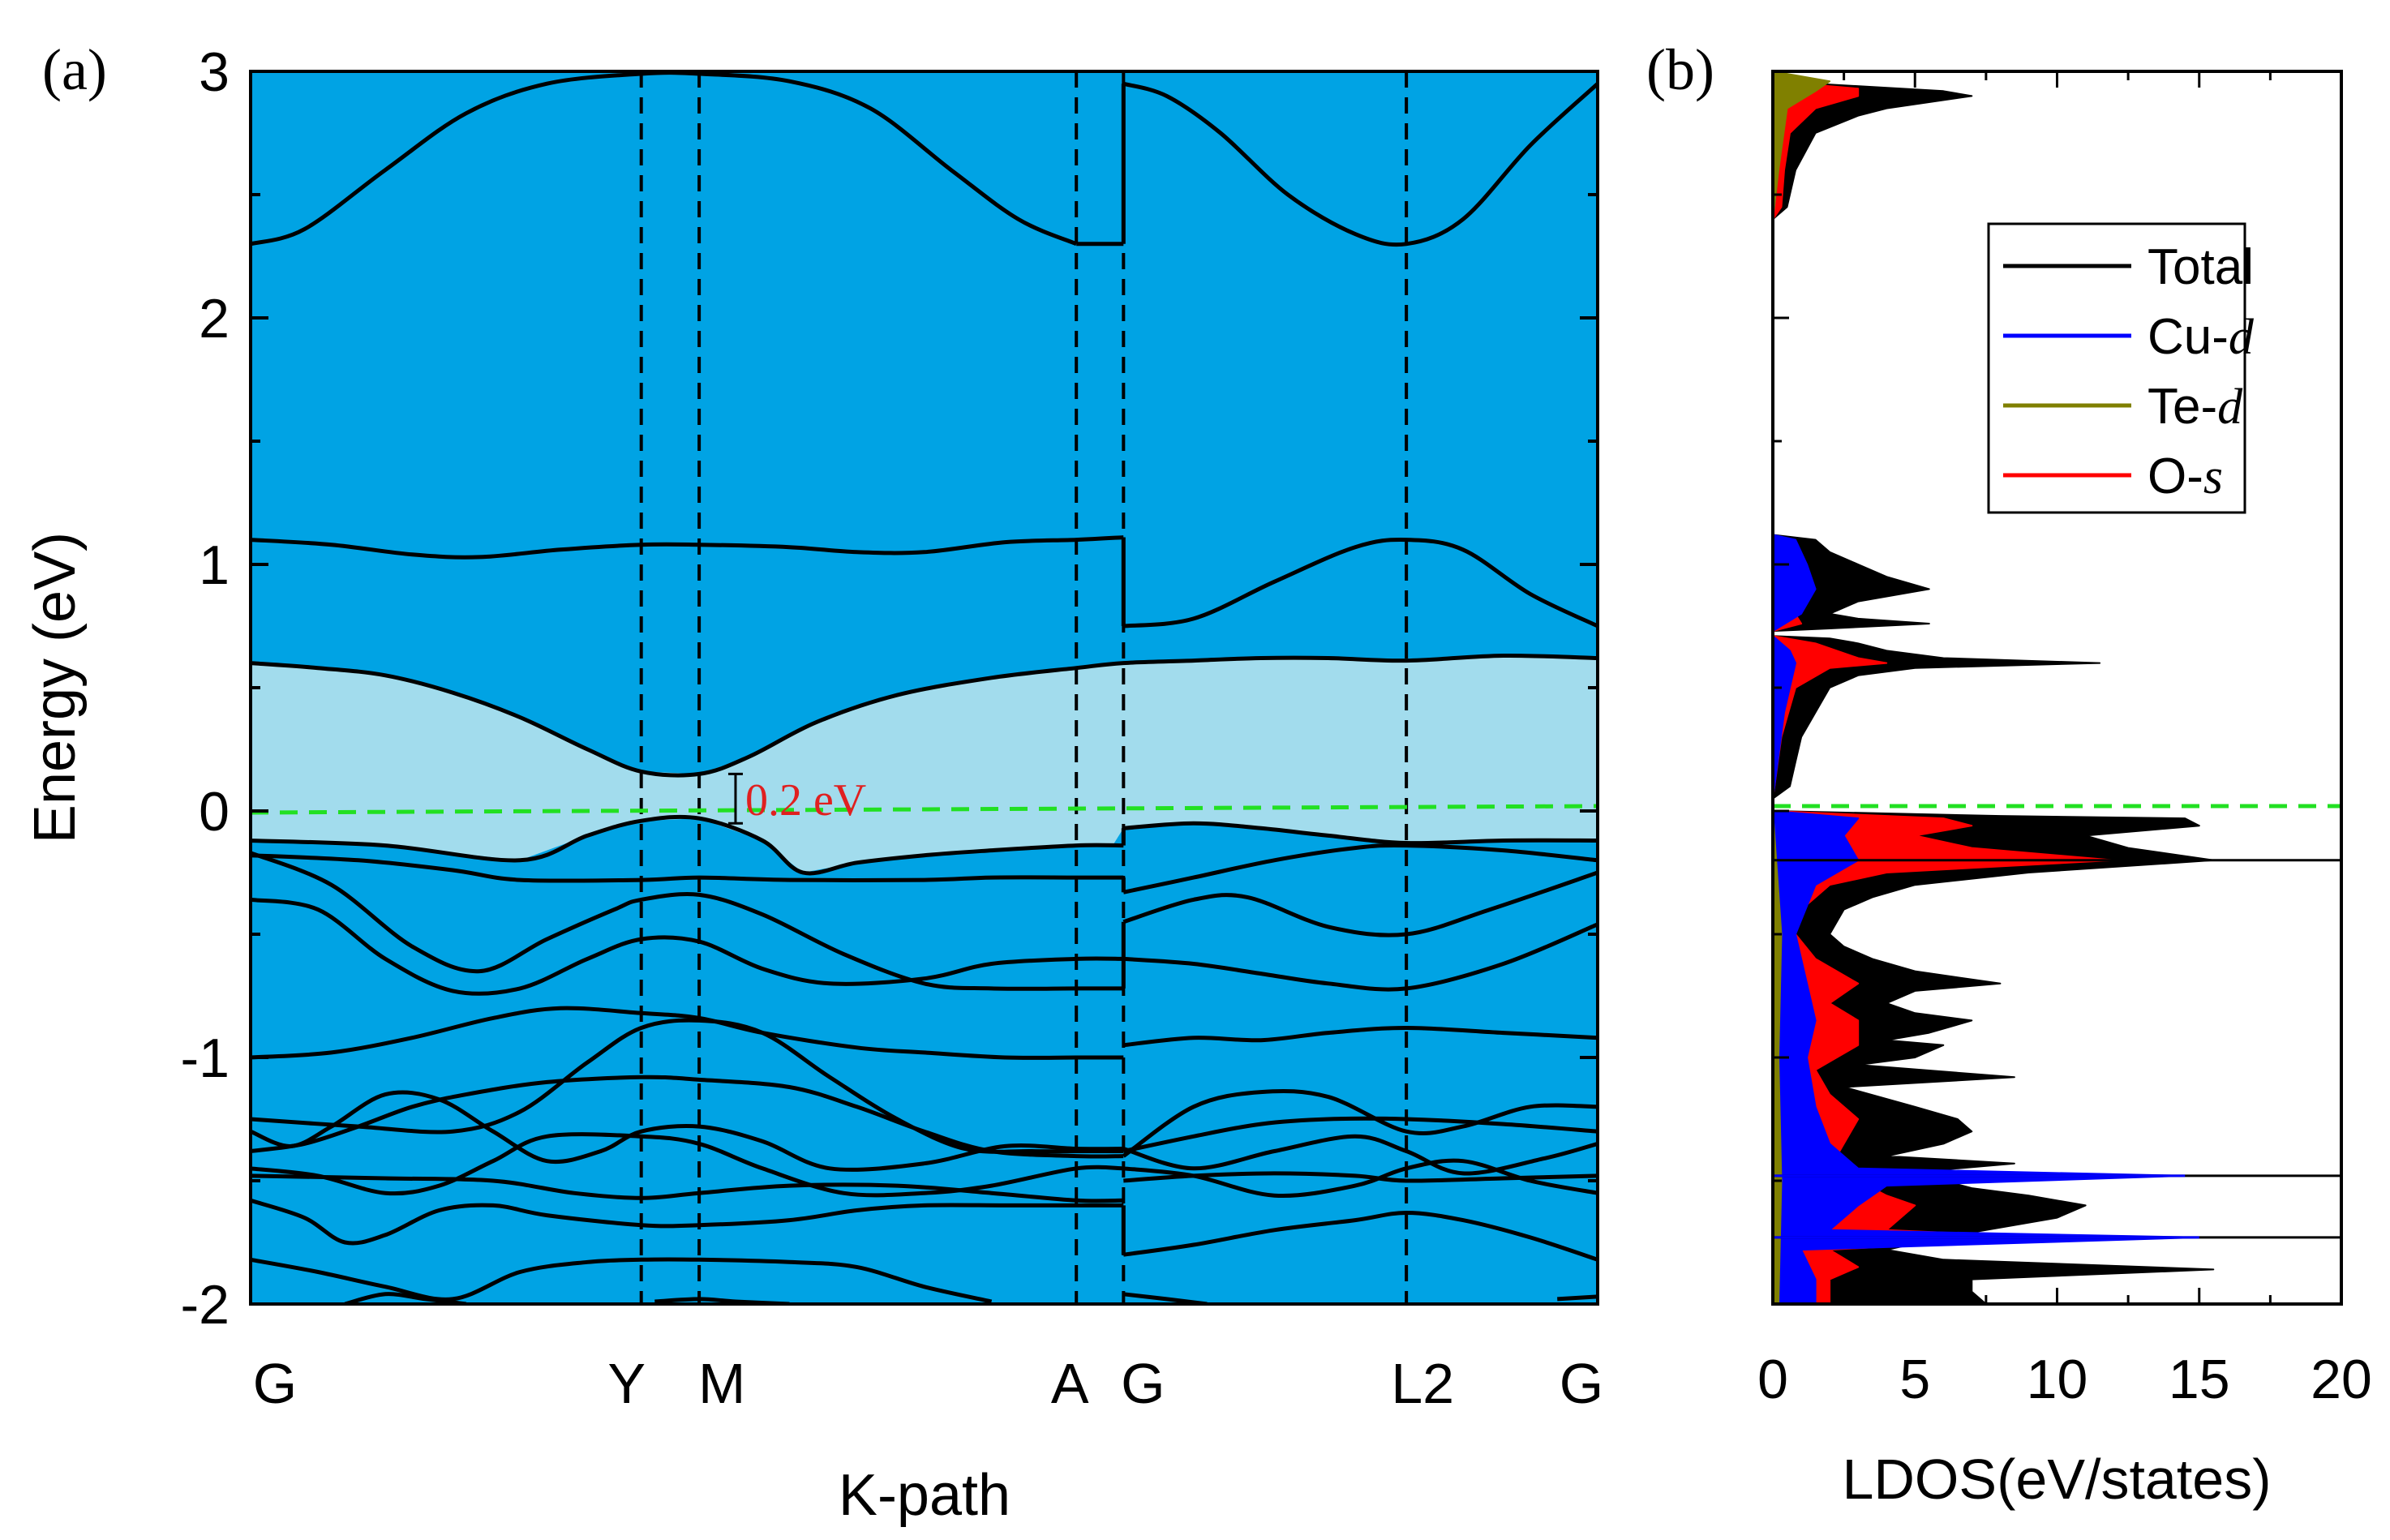  Describe the element at coordinates (215, 812) in the screenshot. I see `energy-tick-label: 0` at that location.